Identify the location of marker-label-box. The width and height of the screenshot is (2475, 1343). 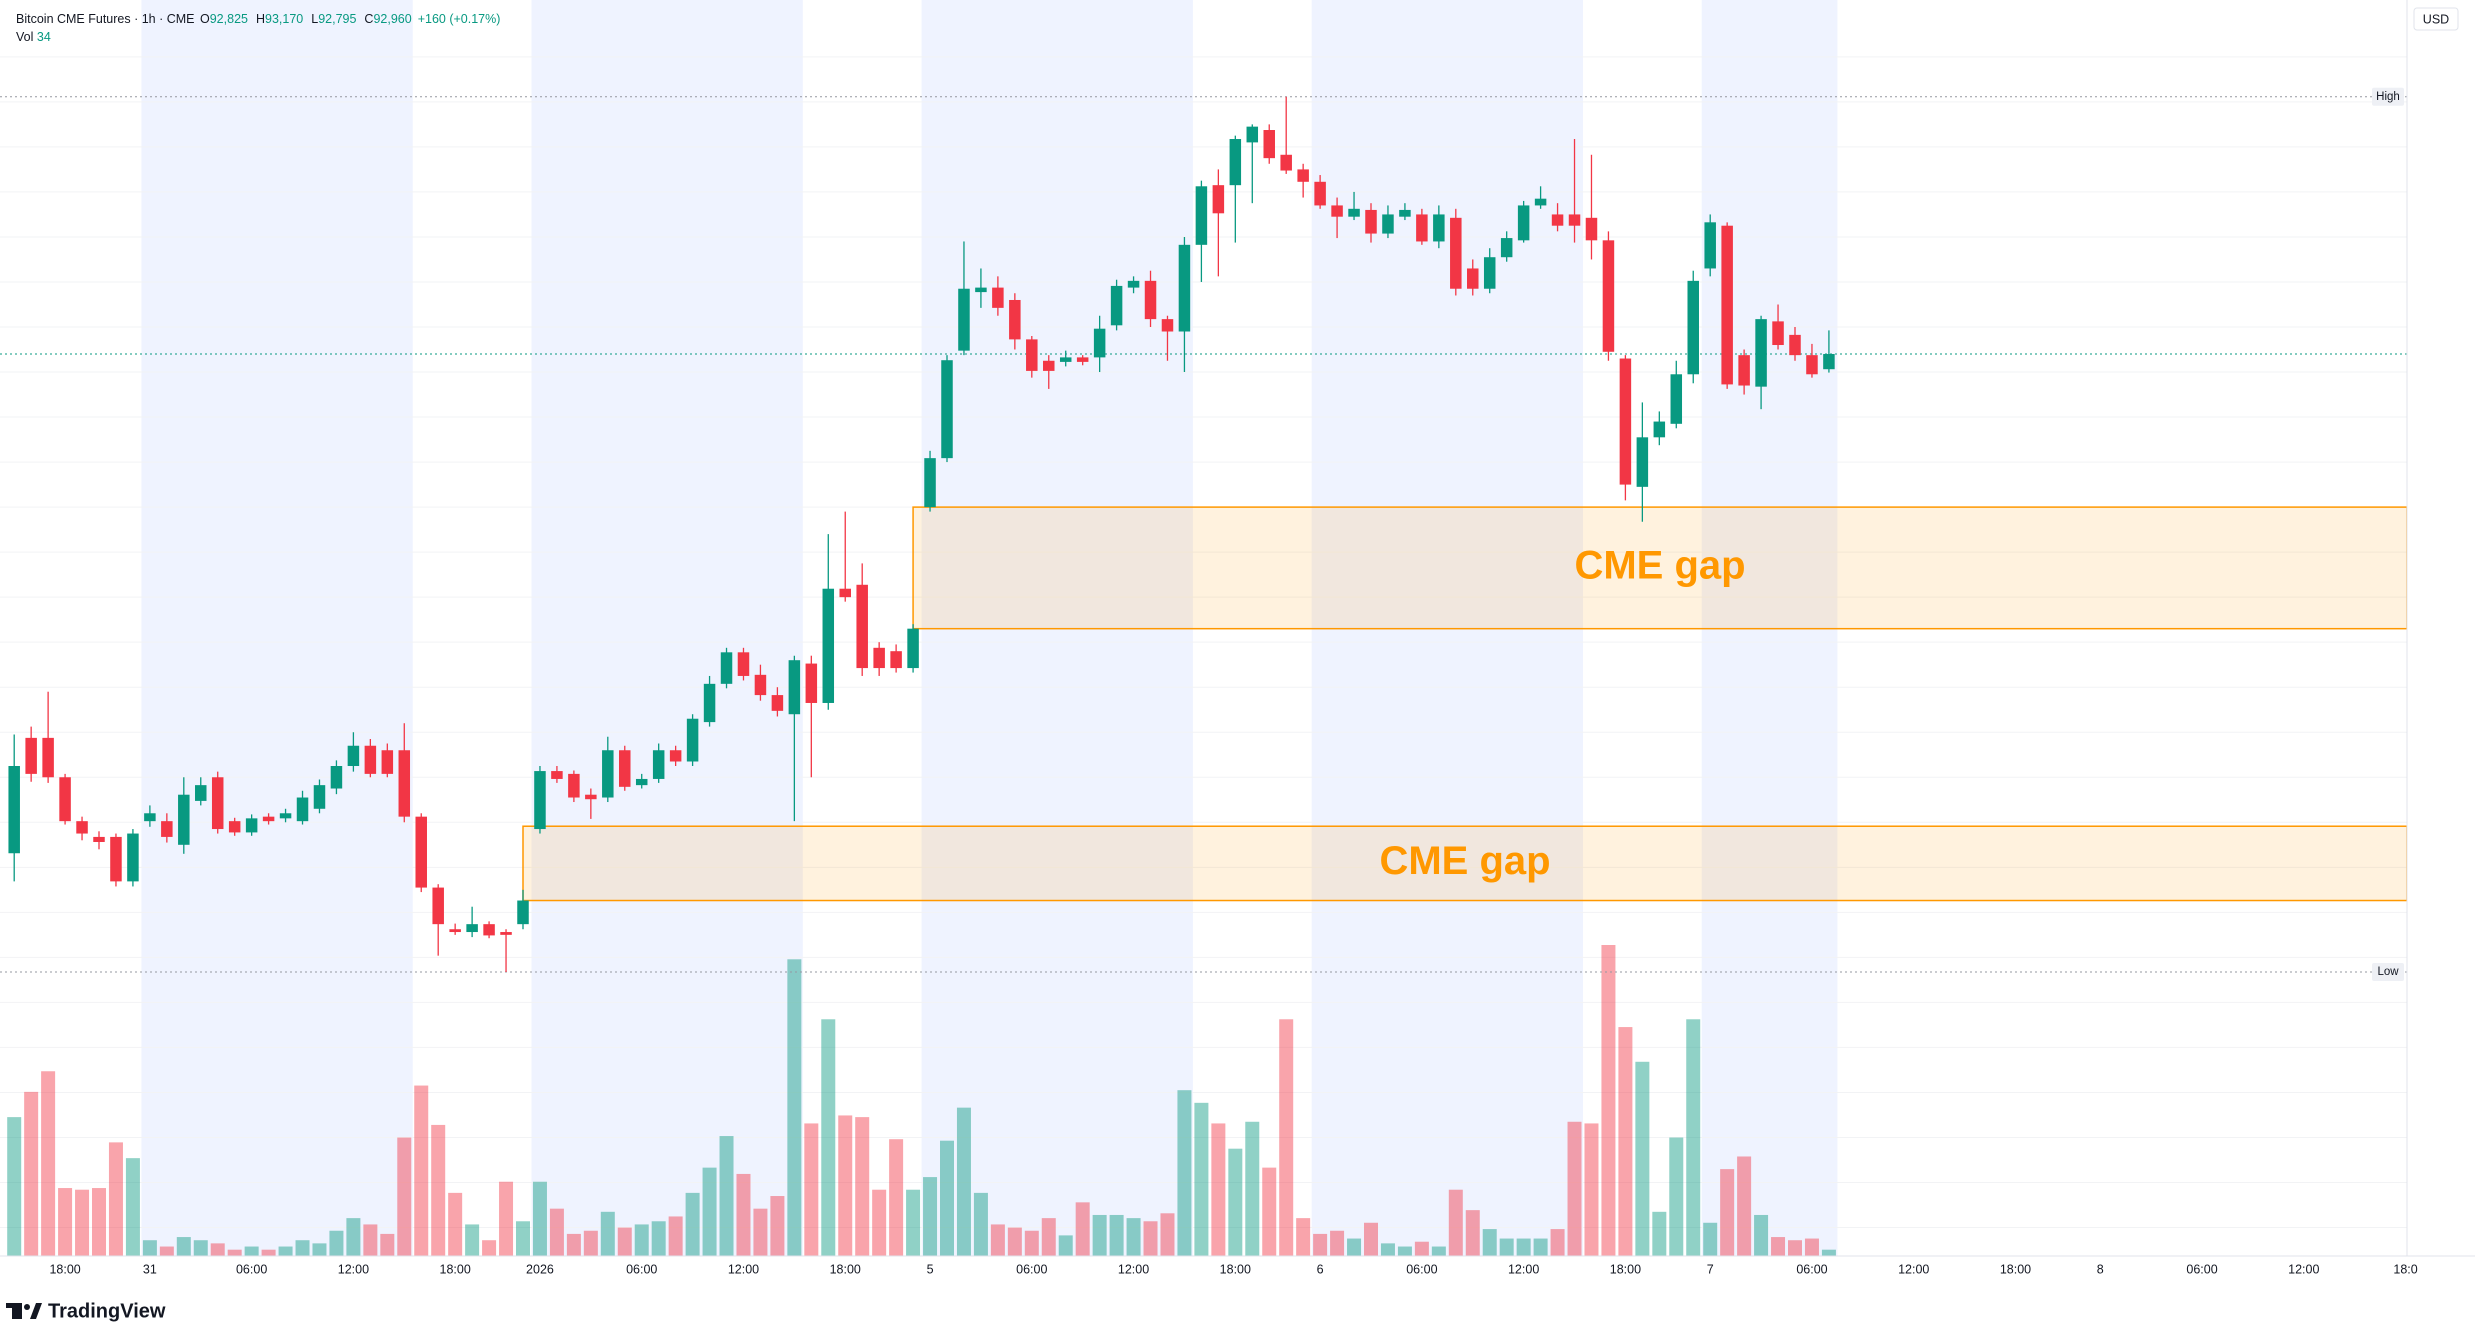
(2388, 971).